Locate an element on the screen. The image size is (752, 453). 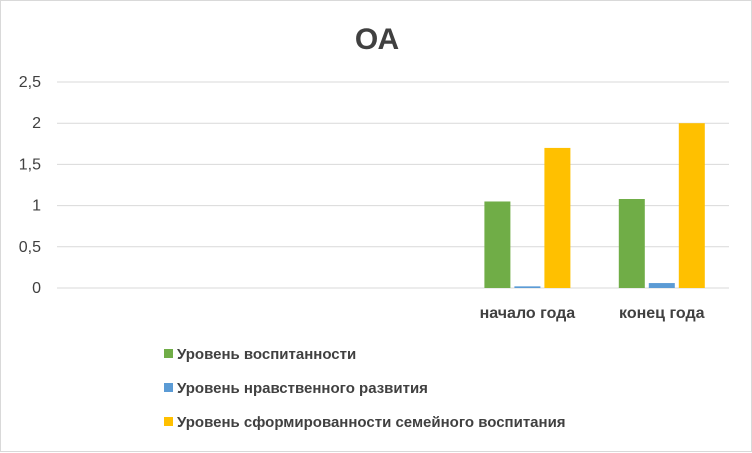
chart-title: ОА is located at coordinates (377, 39).